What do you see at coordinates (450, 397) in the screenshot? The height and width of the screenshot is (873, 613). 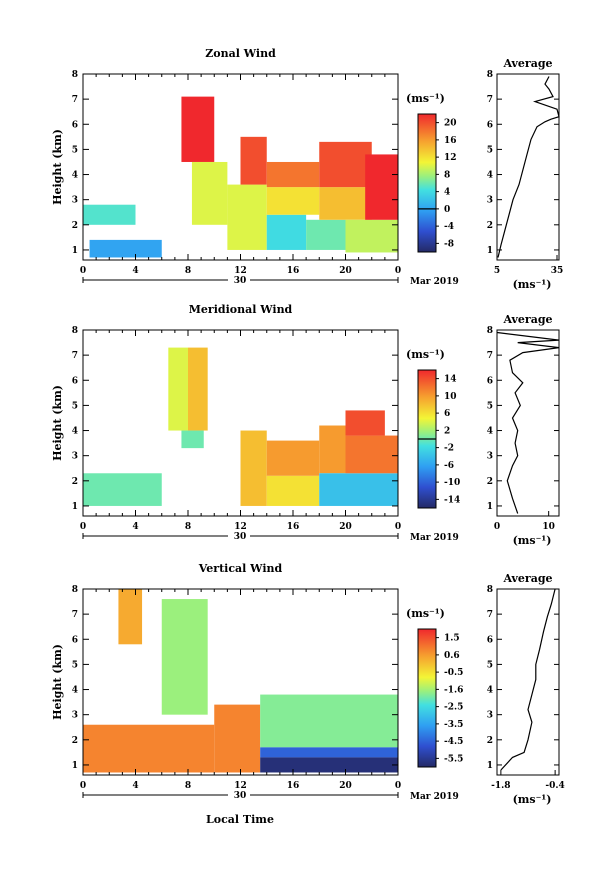 I see `colorbar-tick-label: 10` at bounding box center [450, 397].